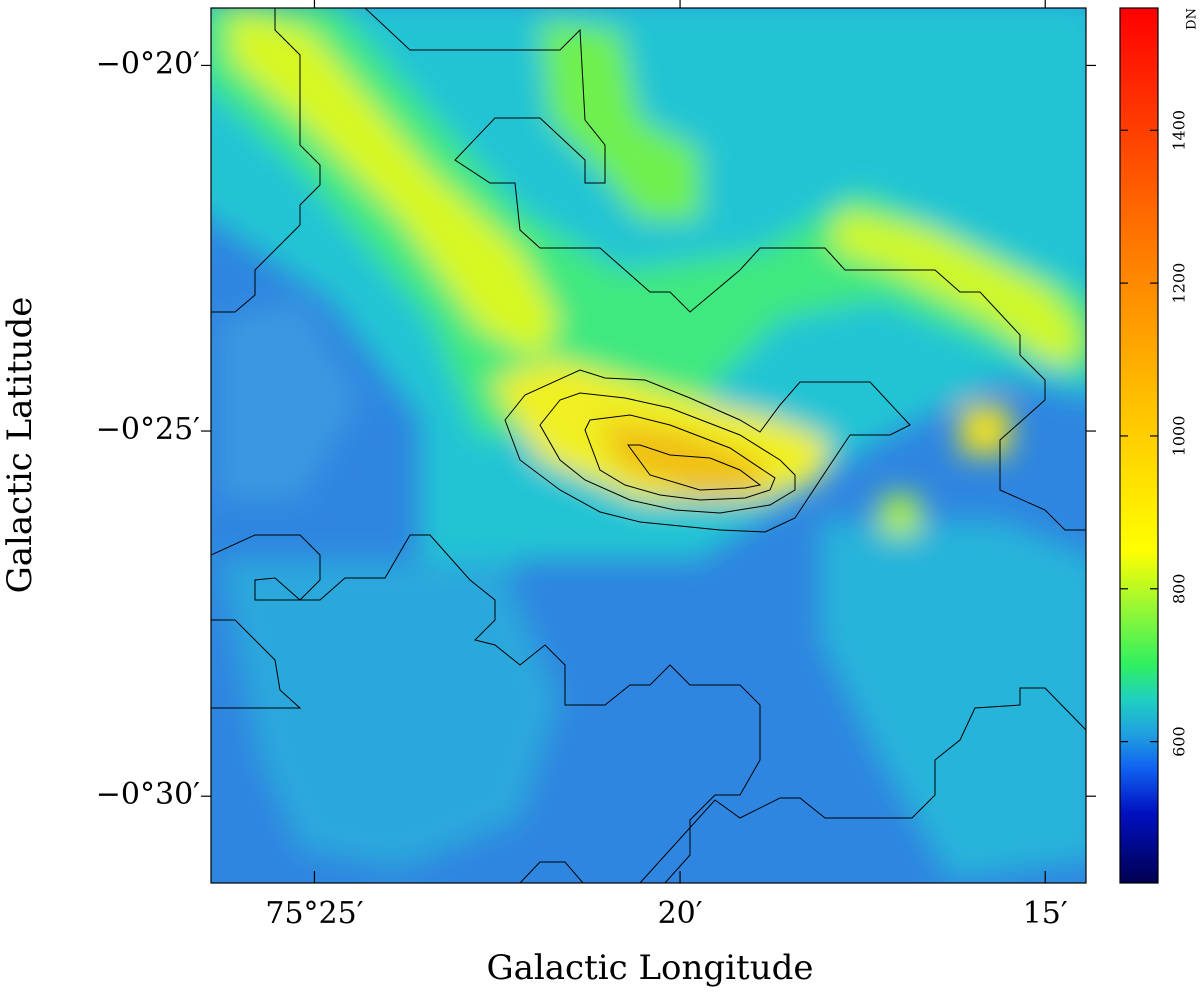  What do you see at coordinates (649, 968) in the screenshot?
I see `x-axis-label: Galactic Longitude` at bounding box center [649, 968].